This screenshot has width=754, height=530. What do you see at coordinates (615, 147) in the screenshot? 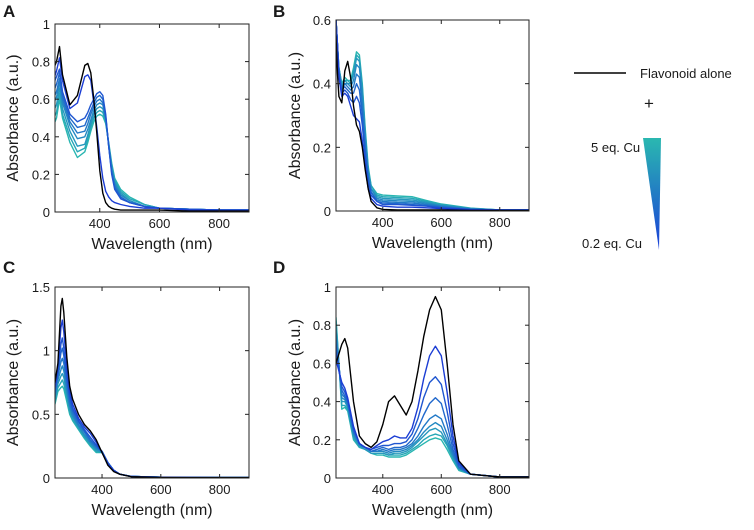
I see `legend-high-label: 5 eq. Cu` at bounding box center [615, 147].